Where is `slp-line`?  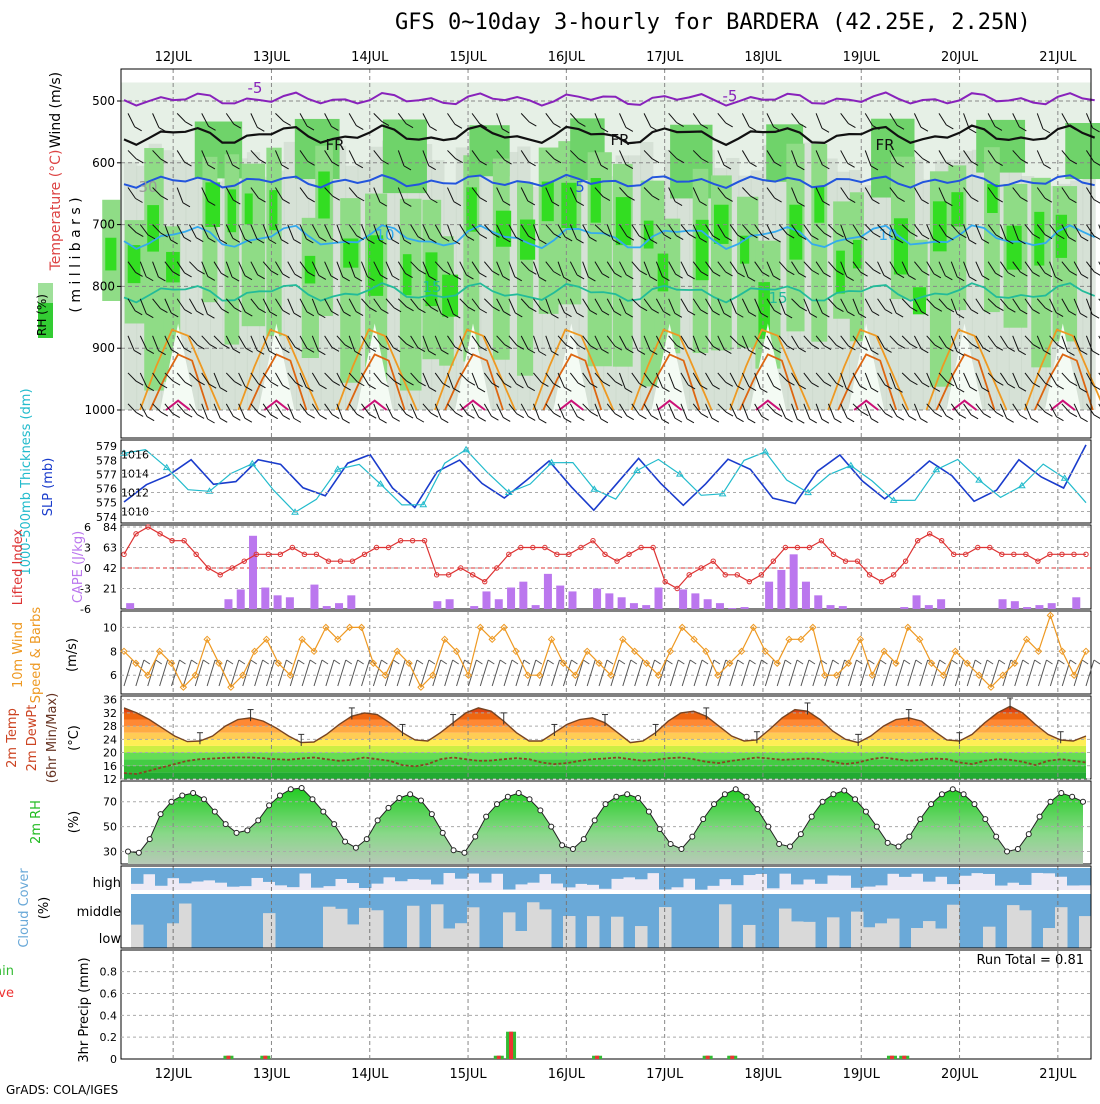 slp-line is located at coordinates (605, 478).